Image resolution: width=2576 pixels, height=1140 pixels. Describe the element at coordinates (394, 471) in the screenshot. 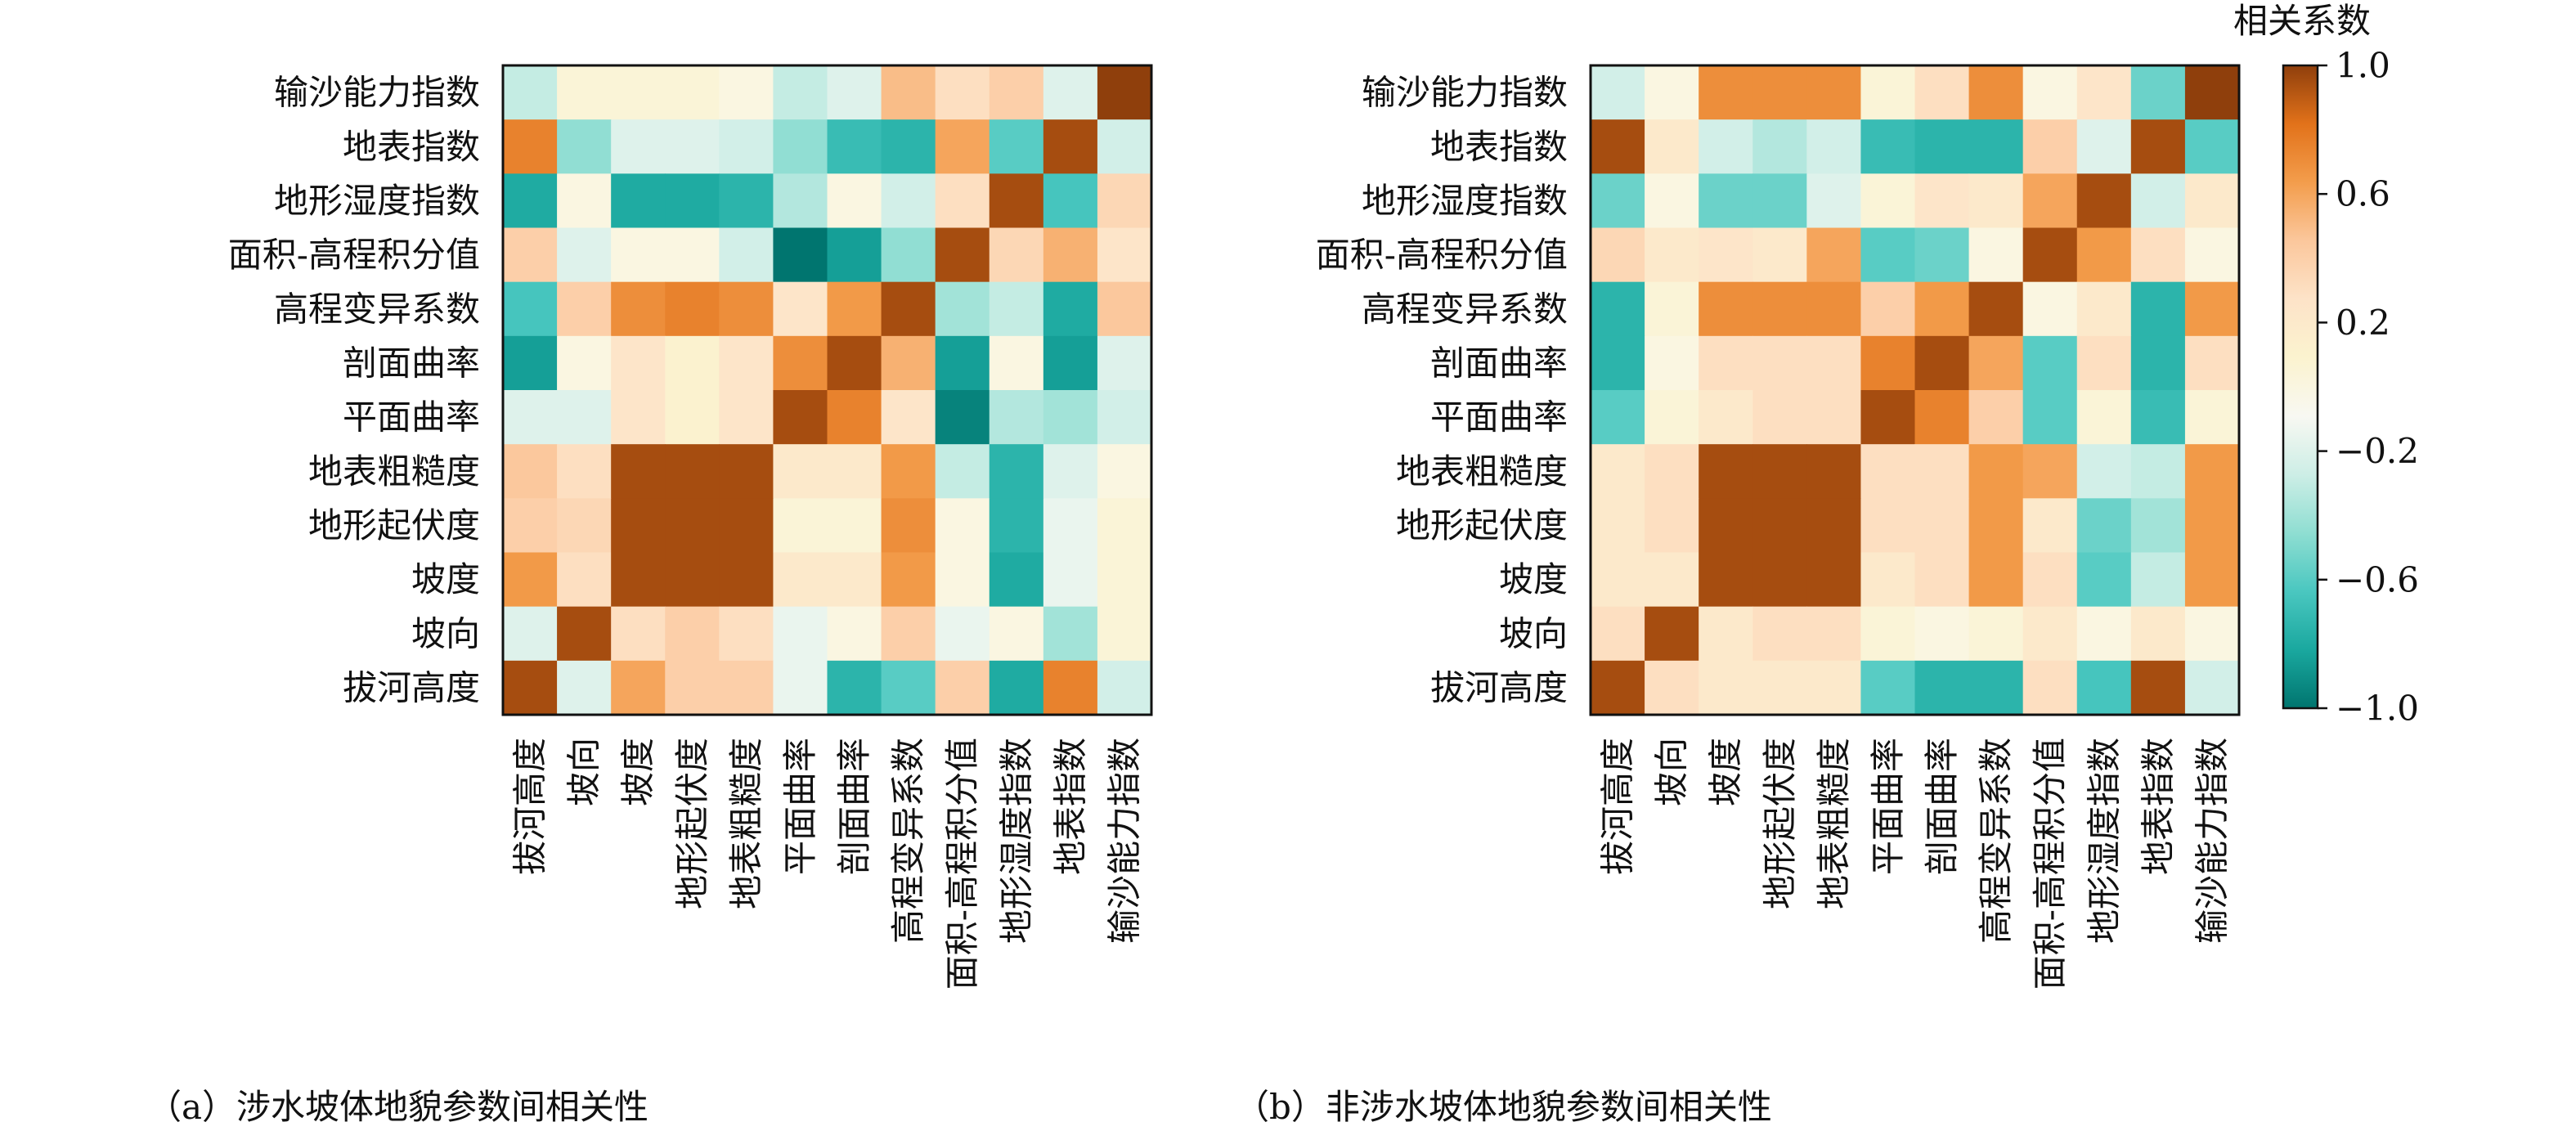

I see `row-label-a-7: 地表粗糙度` at that location.